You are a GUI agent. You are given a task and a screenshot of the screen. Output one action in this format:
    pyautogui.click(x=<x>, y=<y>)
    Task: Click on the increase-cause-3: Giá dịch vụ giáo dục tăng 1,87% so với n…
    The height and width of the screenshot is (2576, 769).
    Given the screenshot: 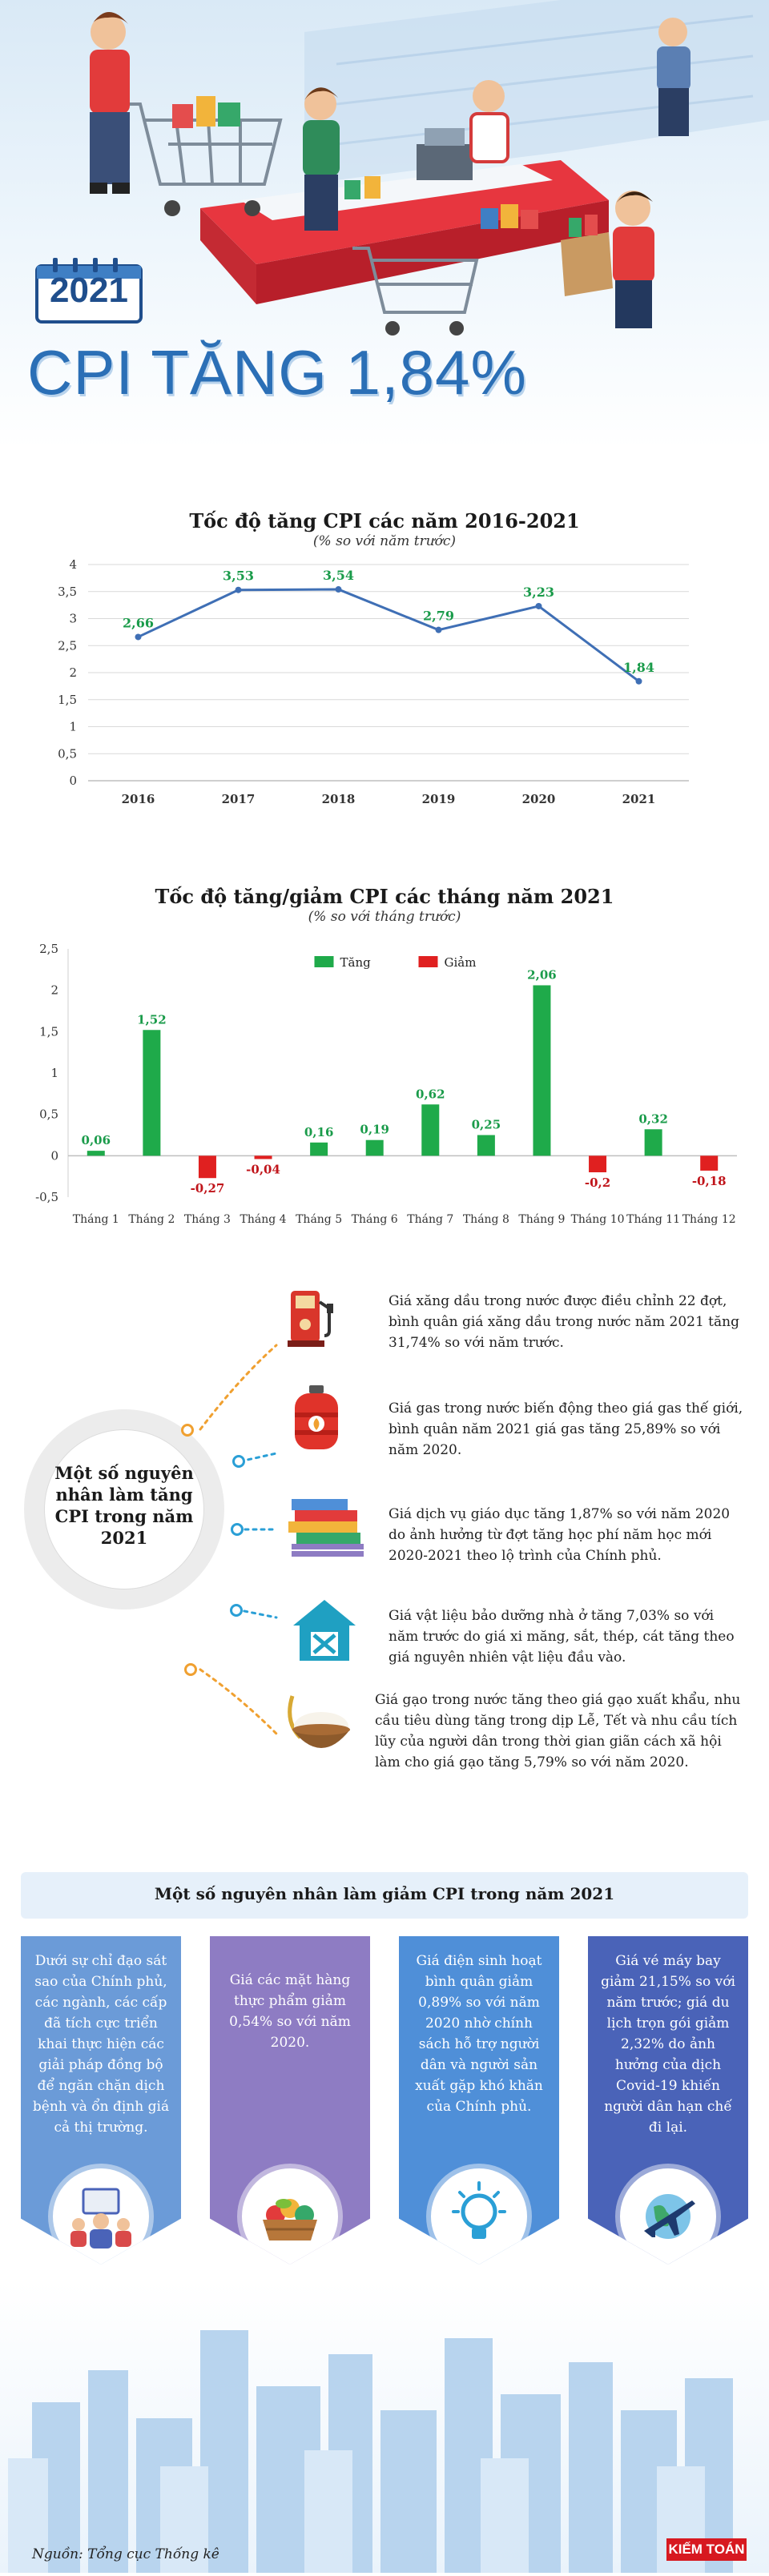 What is the action you would take?
    pyautogui.click(x=560, y=1535)
    